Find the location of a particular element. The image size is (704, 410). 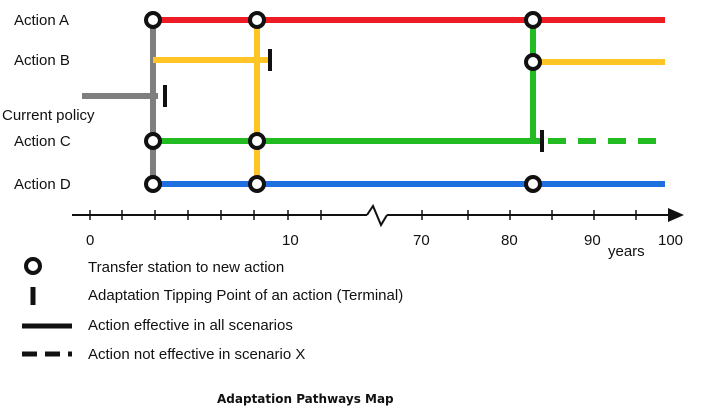

axis-unit-label: years is located at coordinates (626, 251).